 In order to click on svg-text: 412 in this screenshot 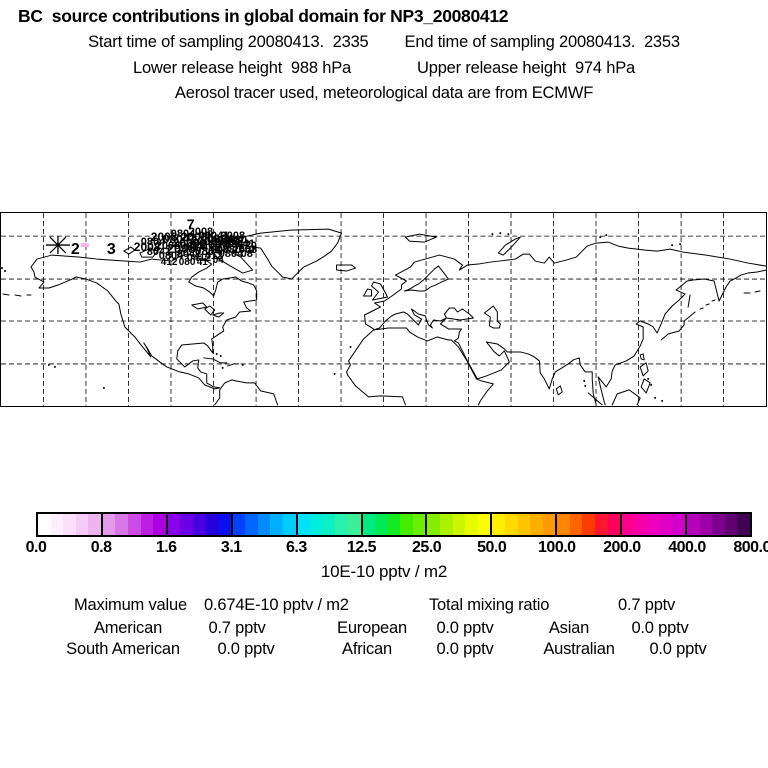, I will do `click(214, 256)`.